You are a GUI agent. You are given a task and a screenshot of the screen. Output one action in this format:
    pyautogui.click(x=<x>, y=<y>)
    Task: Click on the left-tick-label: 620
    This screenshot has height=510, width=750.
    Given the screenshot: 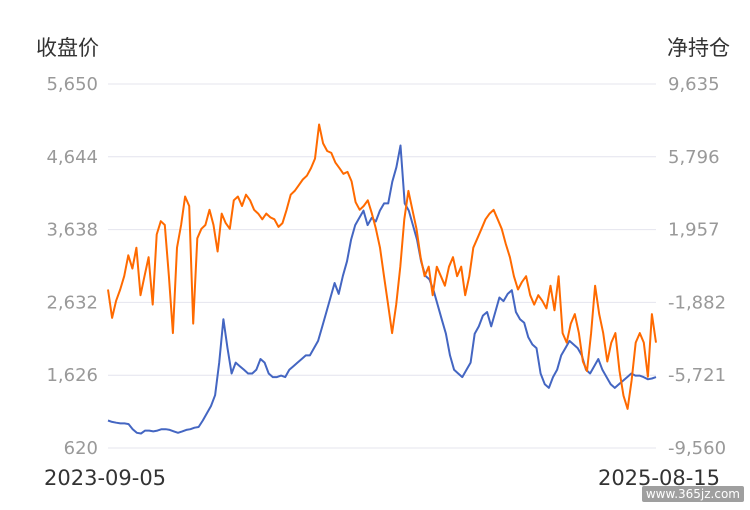 What is the action you would take?
    pyautogui.click(x=81, y=448)
    